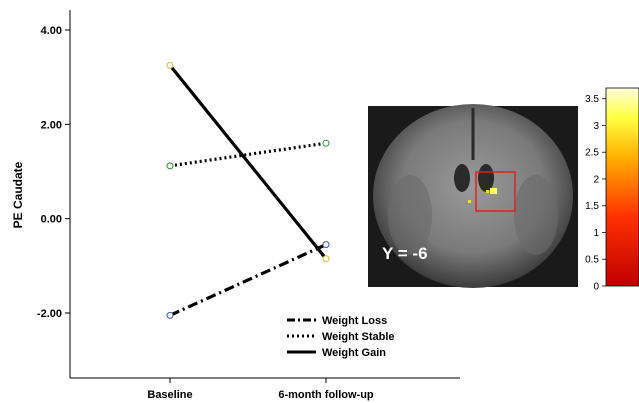 The image size is (639, 403). I want to click on activation-dot, so click(469, 201).